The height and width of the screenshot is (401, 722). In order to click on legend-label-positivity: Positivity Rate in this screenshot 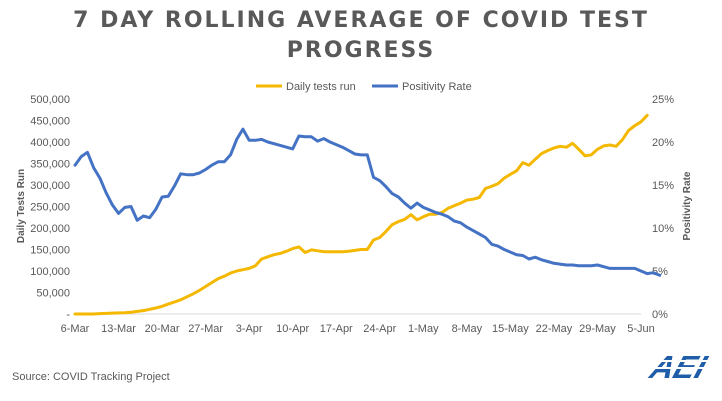, I will do `click(437, 87)`.